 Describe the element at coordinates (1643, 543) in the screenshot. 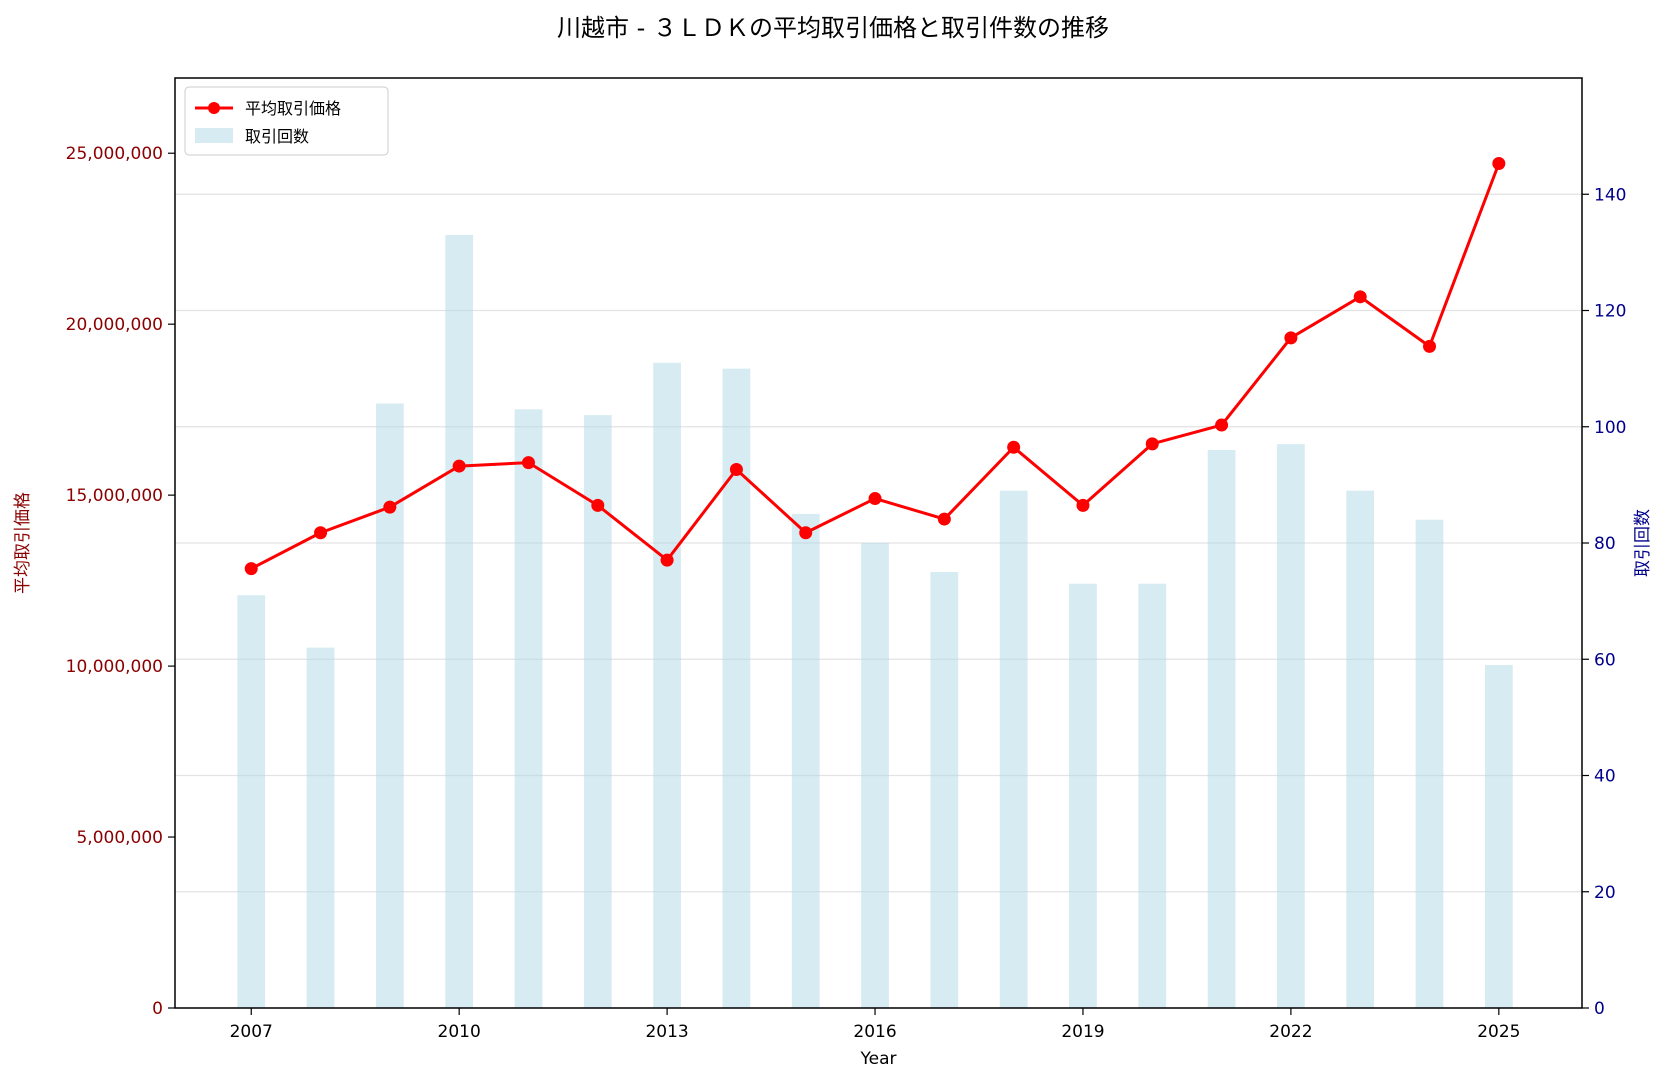

I see `right-axis-label: 取引回数` at that location.